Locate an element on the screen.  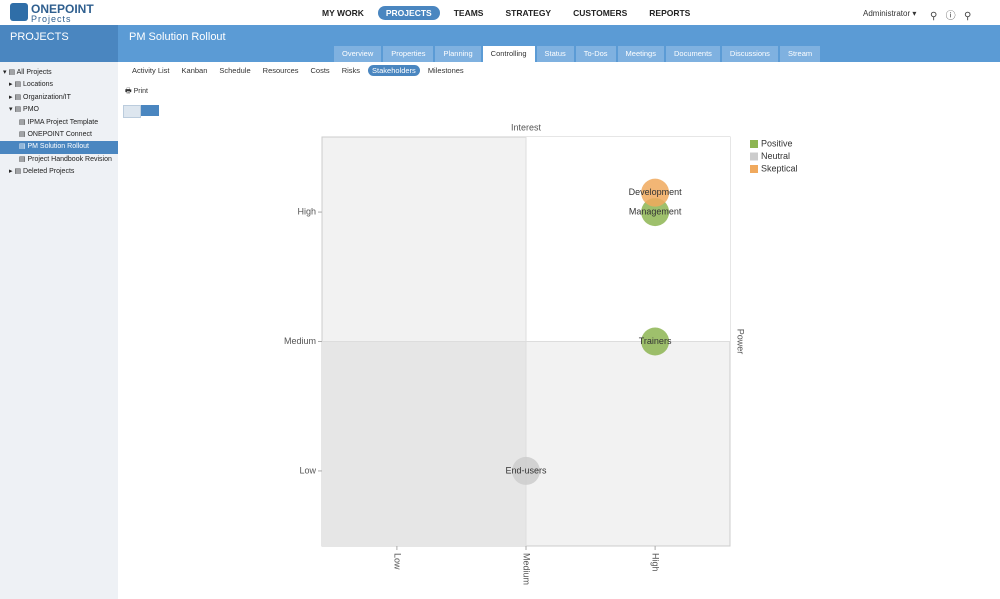
tab: Stream is located at coordinates (800, 54).